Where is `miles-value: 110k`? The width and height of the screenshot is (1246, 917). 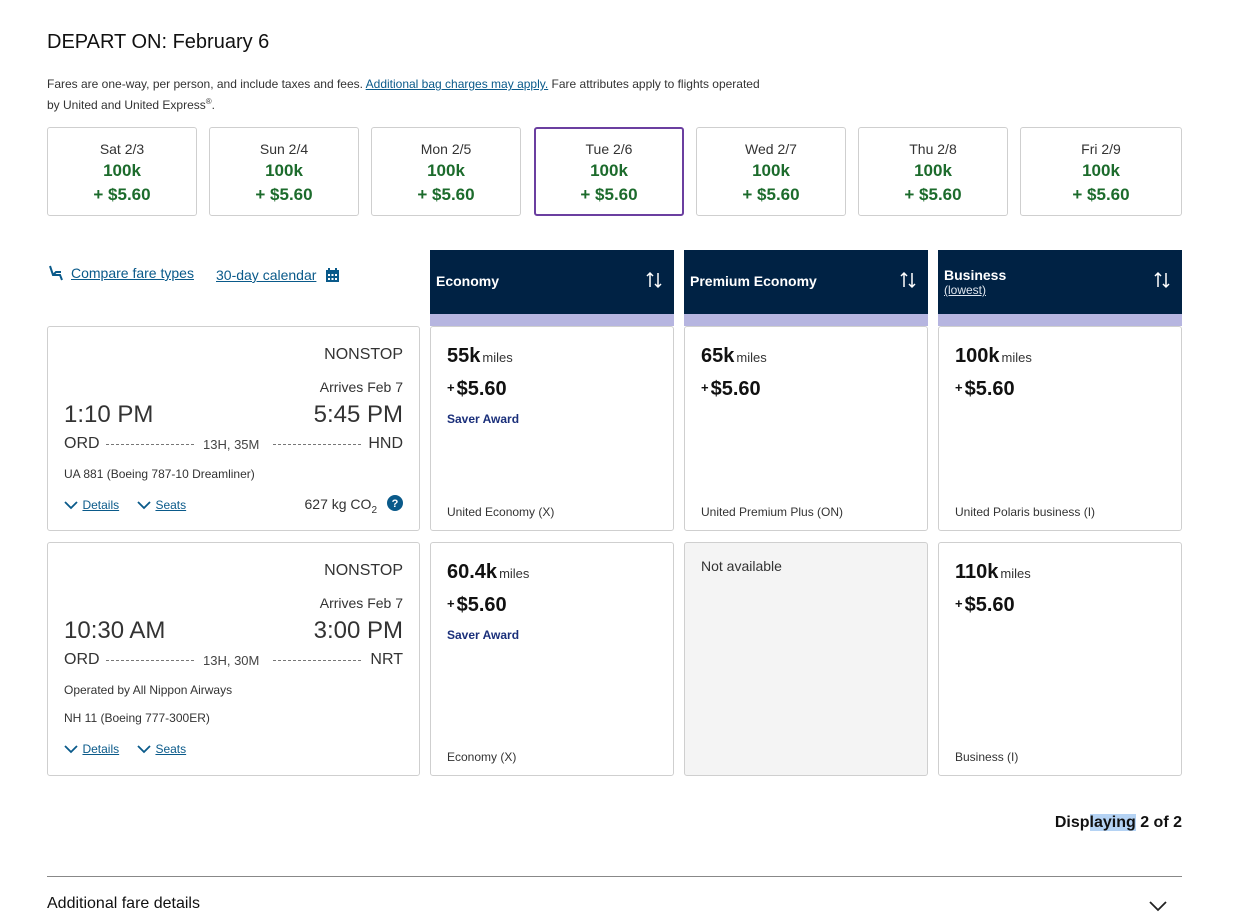
miles-value: 110k is located at coordinates (977, 572).